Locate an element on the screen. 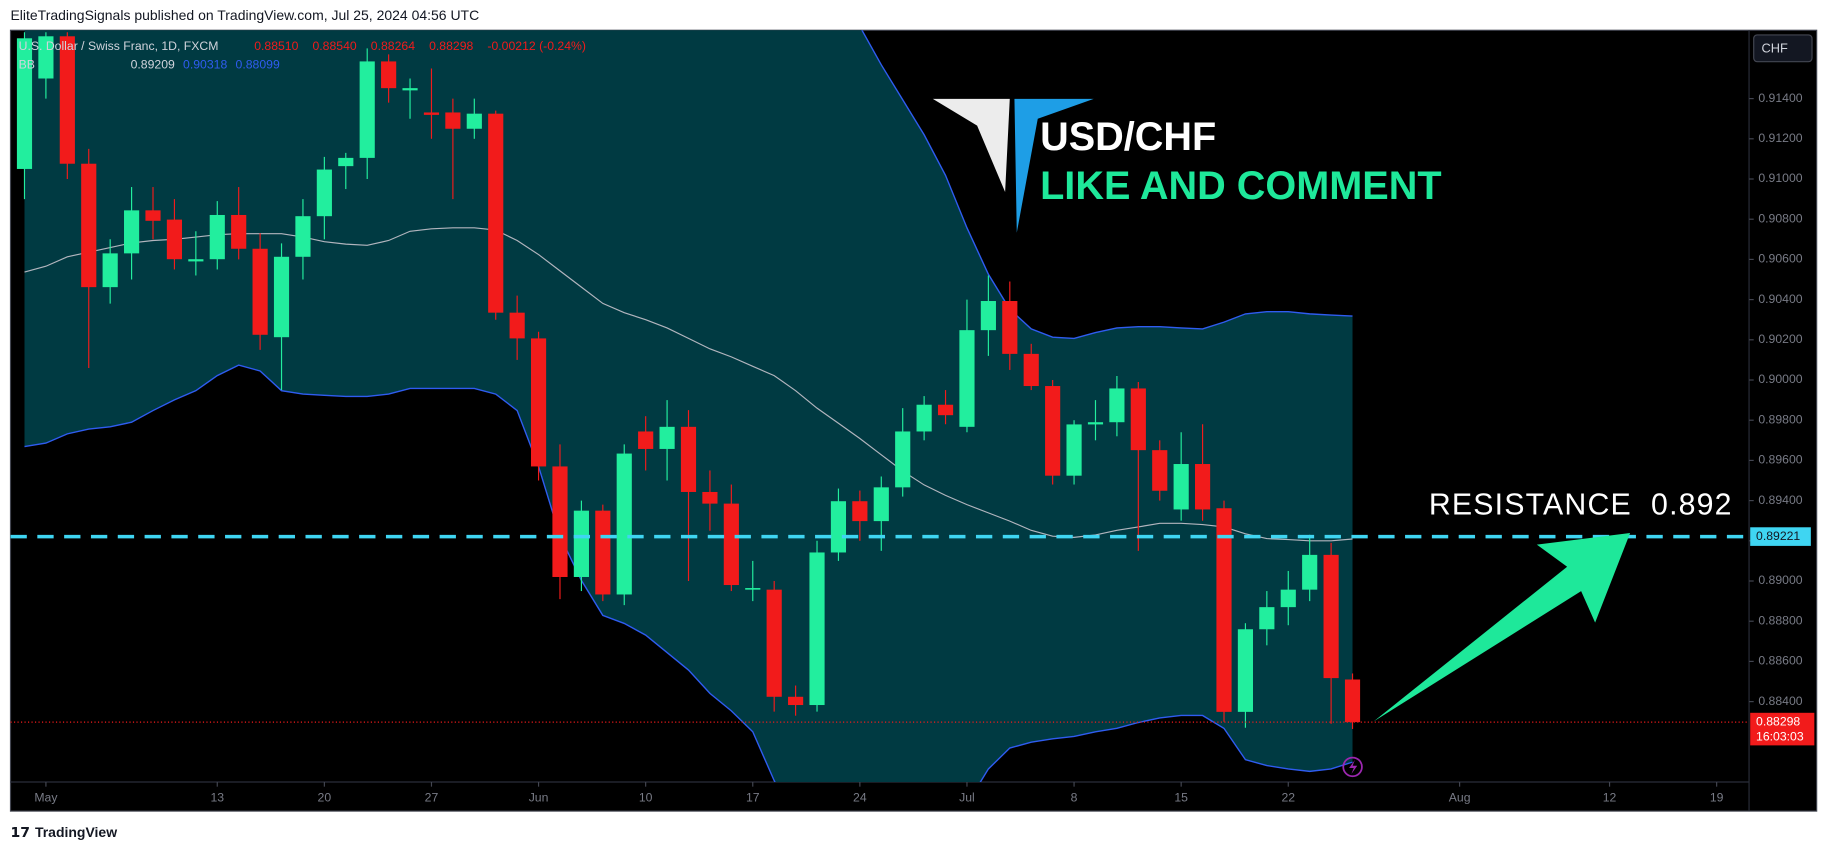  arrow is located at coordinates (1502, 627).